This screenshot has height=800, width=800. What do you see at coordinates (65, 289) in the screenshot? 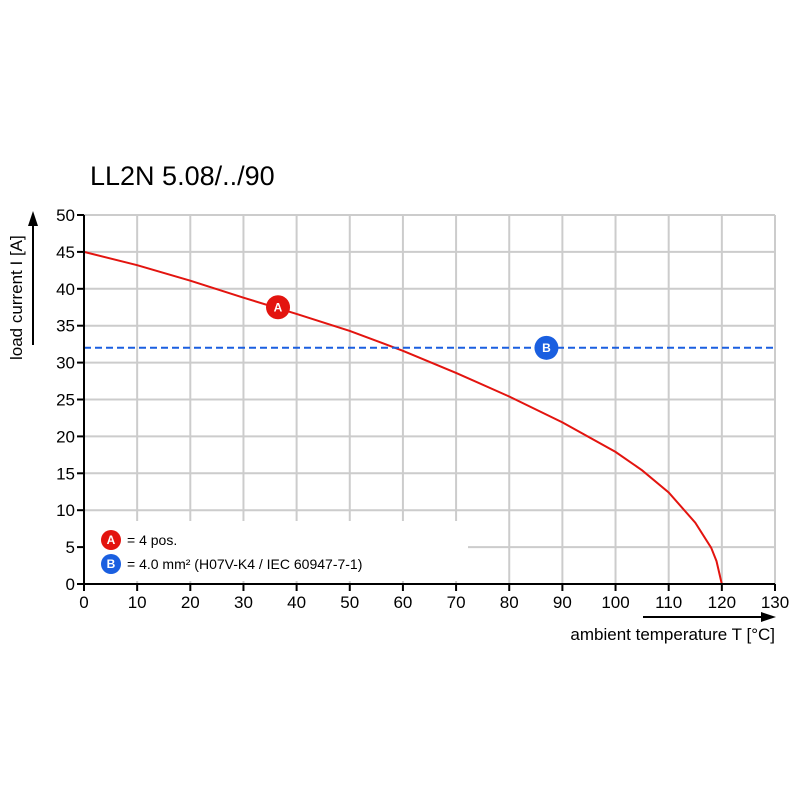
I see `y-tick-label: 40` at bounding box center [65, 289].